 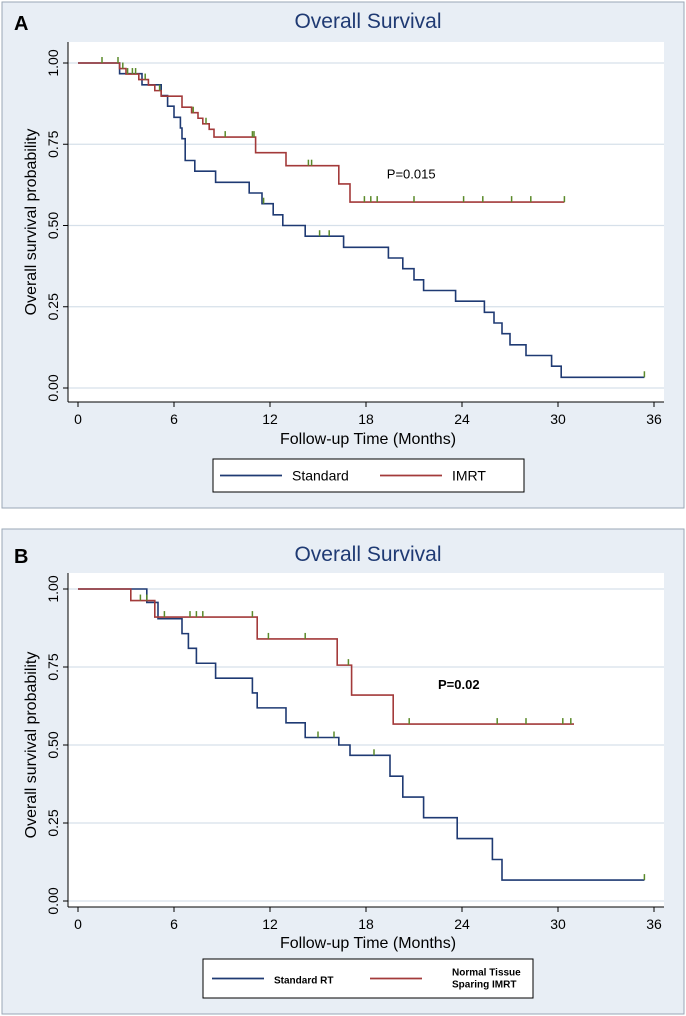 What do you see at coordinates (469, 476) in the screenshot?
I see `legend-label: IMRT` at bounding box center [469, 476].